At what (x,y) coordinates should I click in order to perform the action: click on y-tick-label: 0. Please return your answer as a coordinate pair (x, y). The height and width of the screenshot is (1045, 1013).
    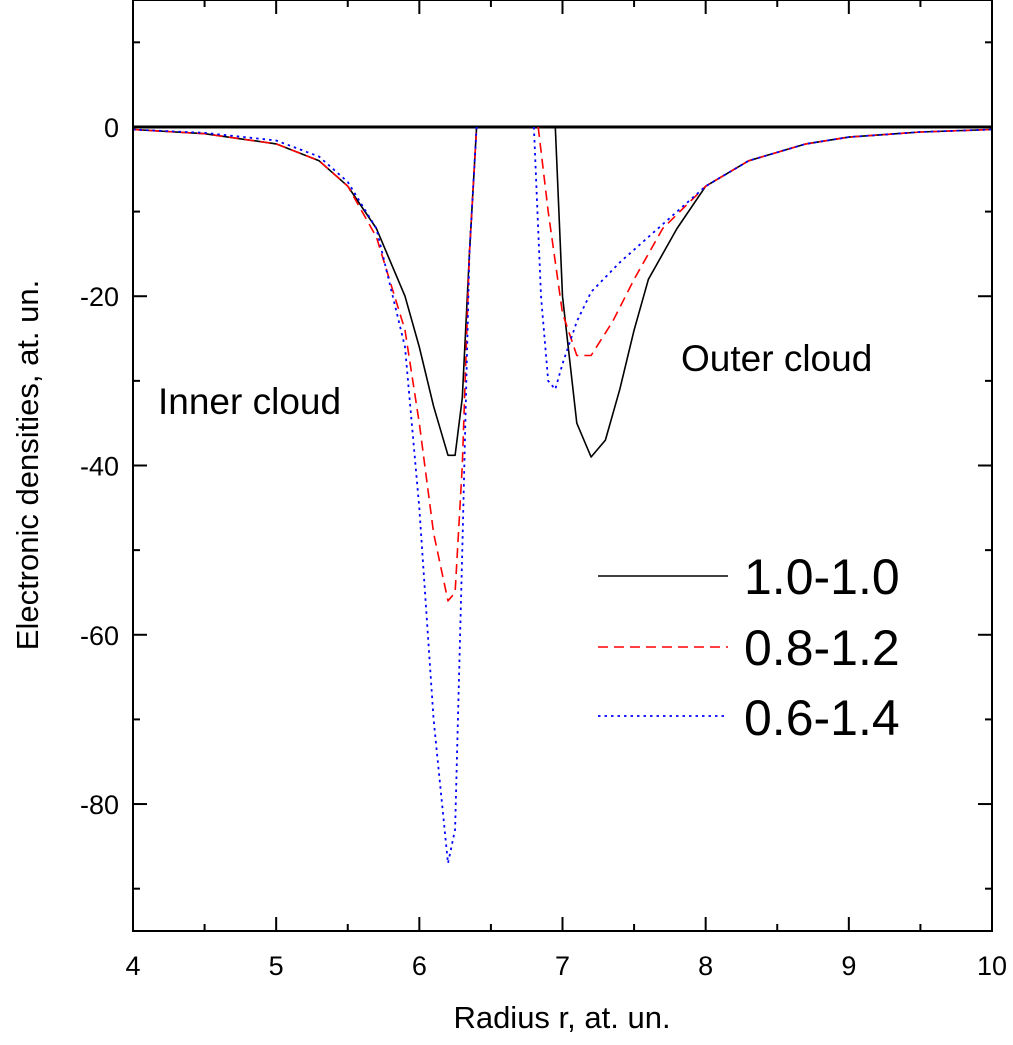
    Looking at the image, I should click on (111, 128).